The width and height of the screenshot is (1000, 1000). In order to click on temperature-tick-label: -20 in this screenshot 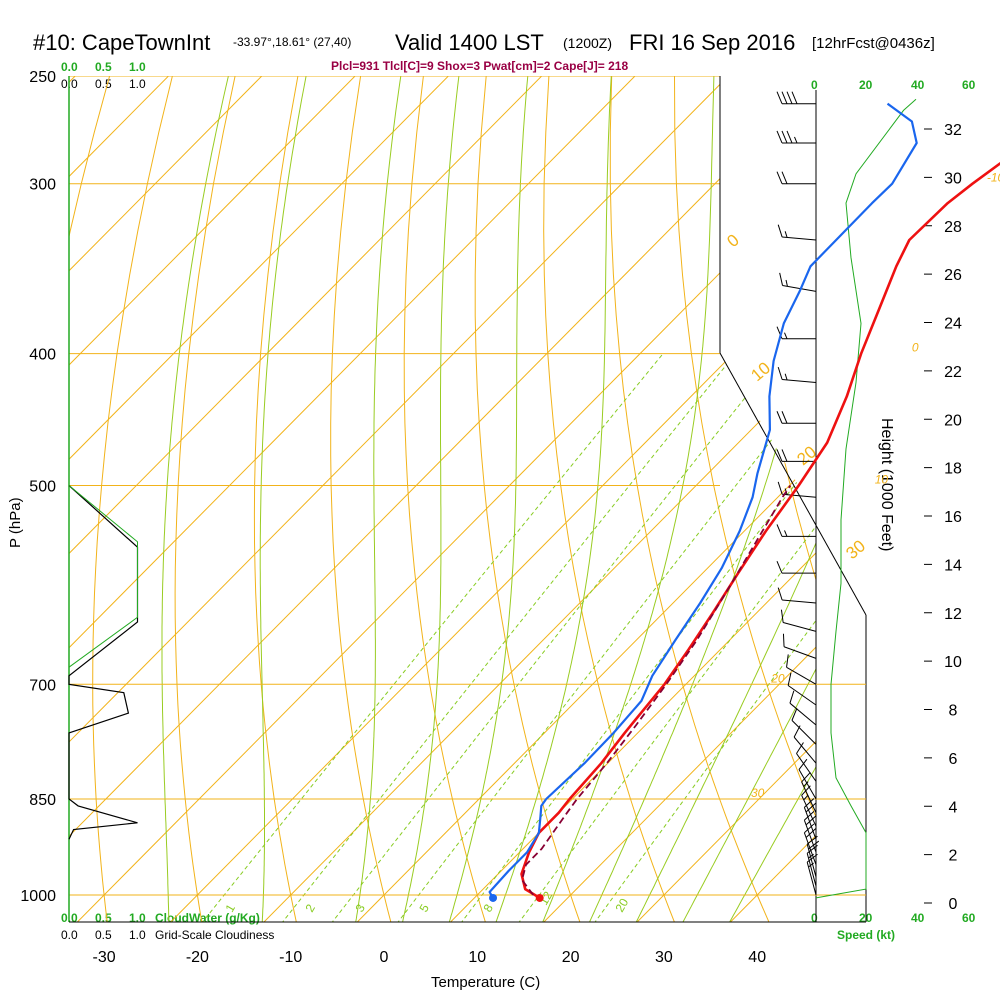, I will do `click(197, 957)`.